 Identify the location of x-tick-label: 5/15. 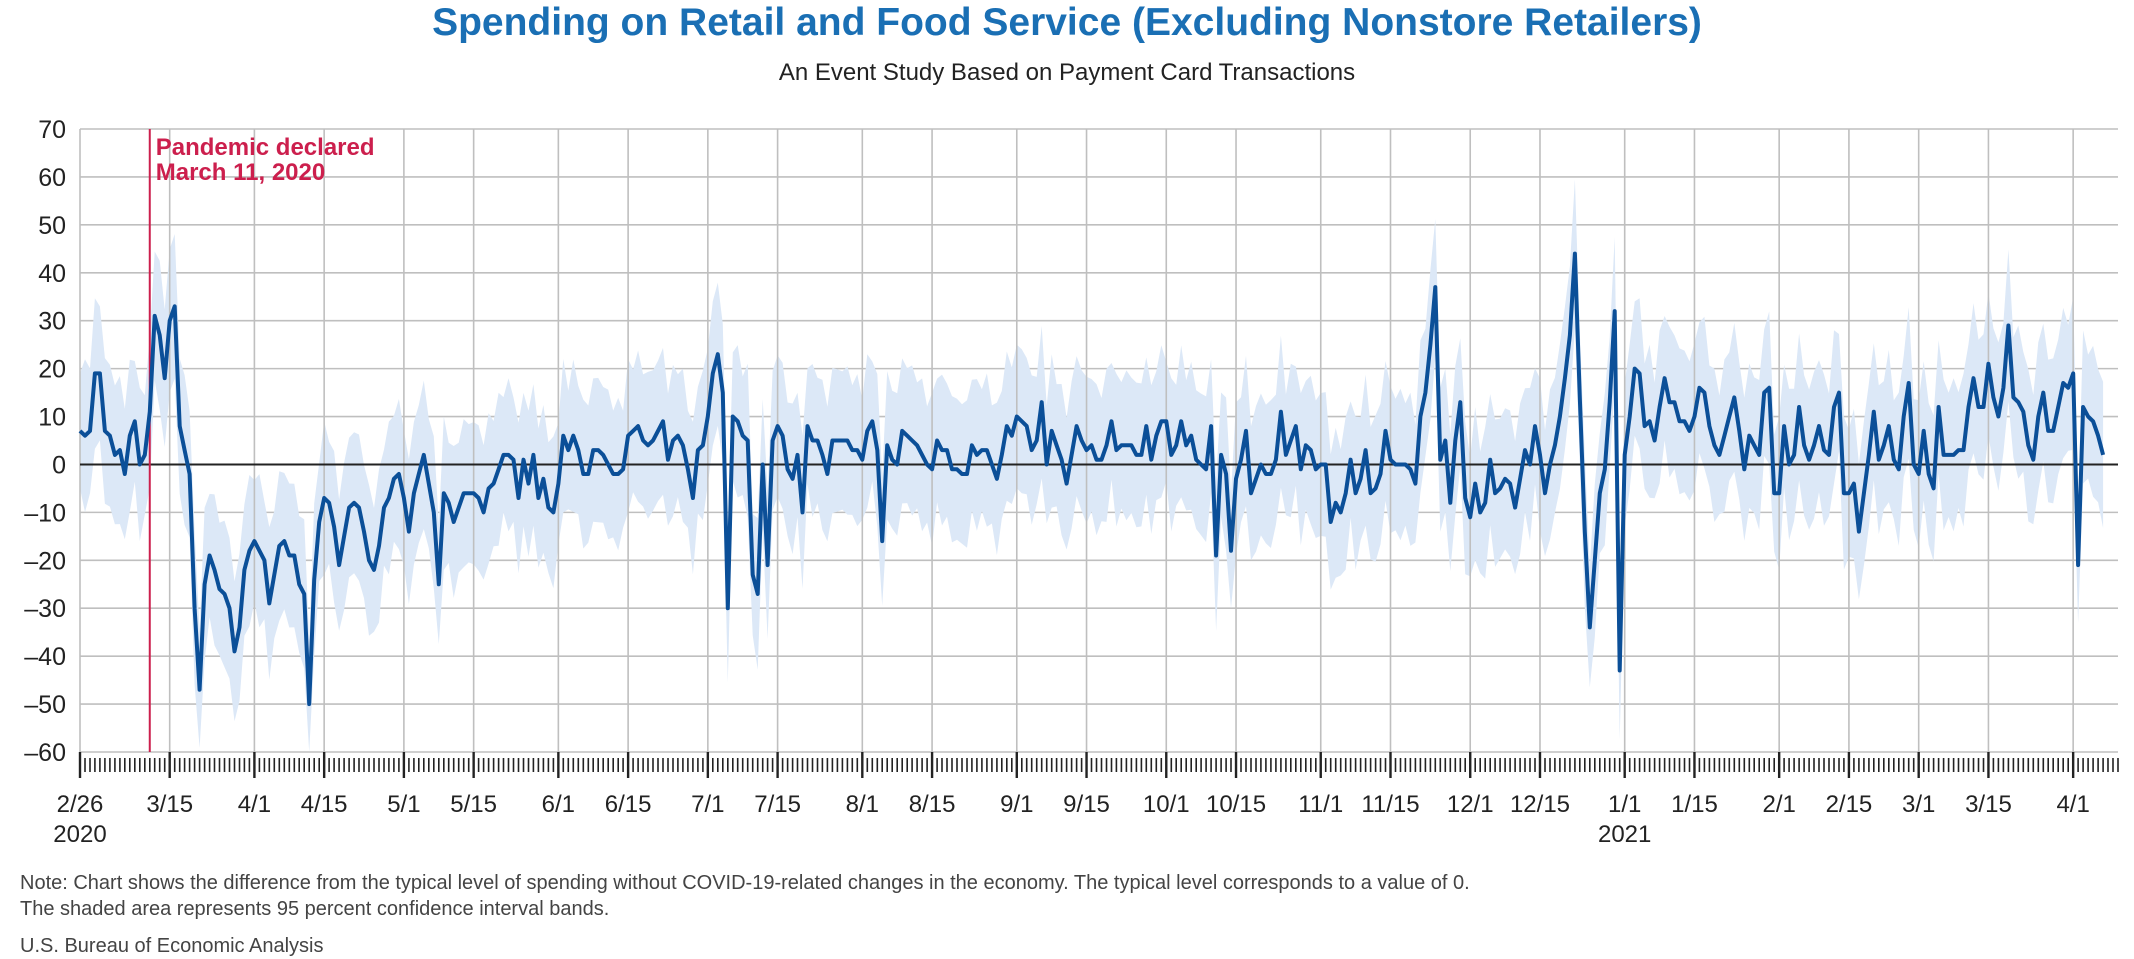
(473, 804).